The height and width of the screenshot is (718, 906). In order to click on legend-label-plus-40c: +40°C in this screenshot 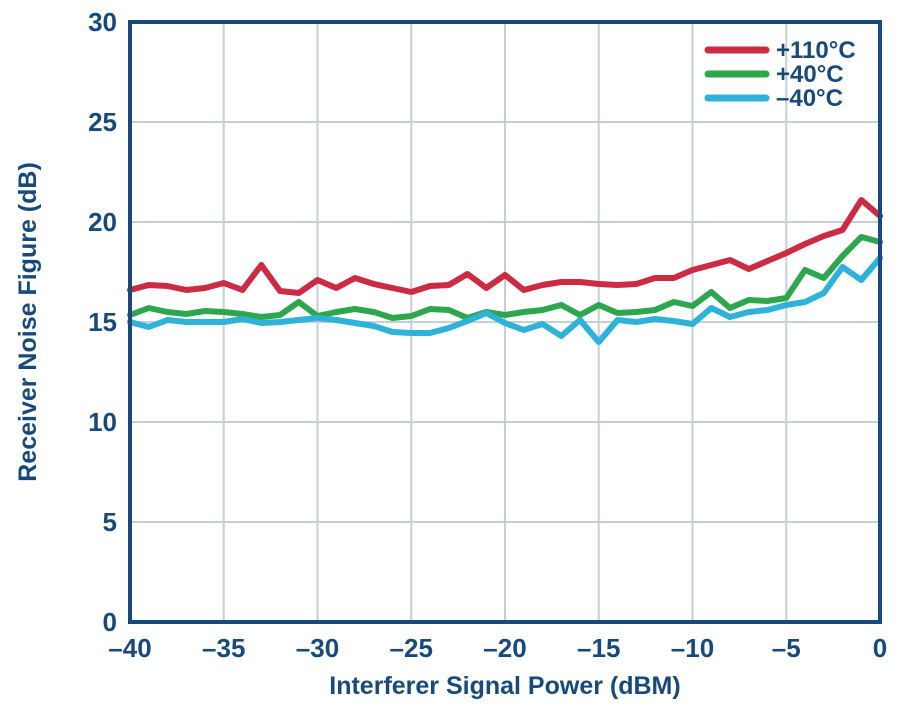, I will do `click(810, 74)`.